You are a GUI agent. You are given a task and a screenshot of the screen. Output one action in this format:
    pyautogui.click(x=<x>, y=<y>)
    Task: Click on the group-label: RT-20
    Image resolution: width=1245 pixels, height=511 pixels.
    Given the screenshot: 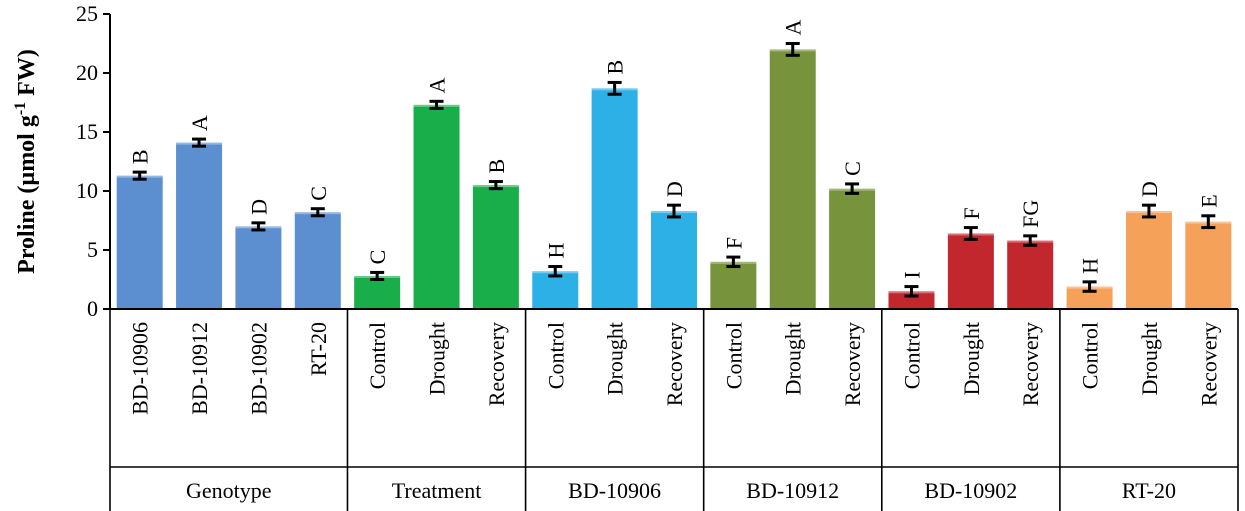 What is the action you would take?
    pyautogui.click(x=1149, y=490)
    